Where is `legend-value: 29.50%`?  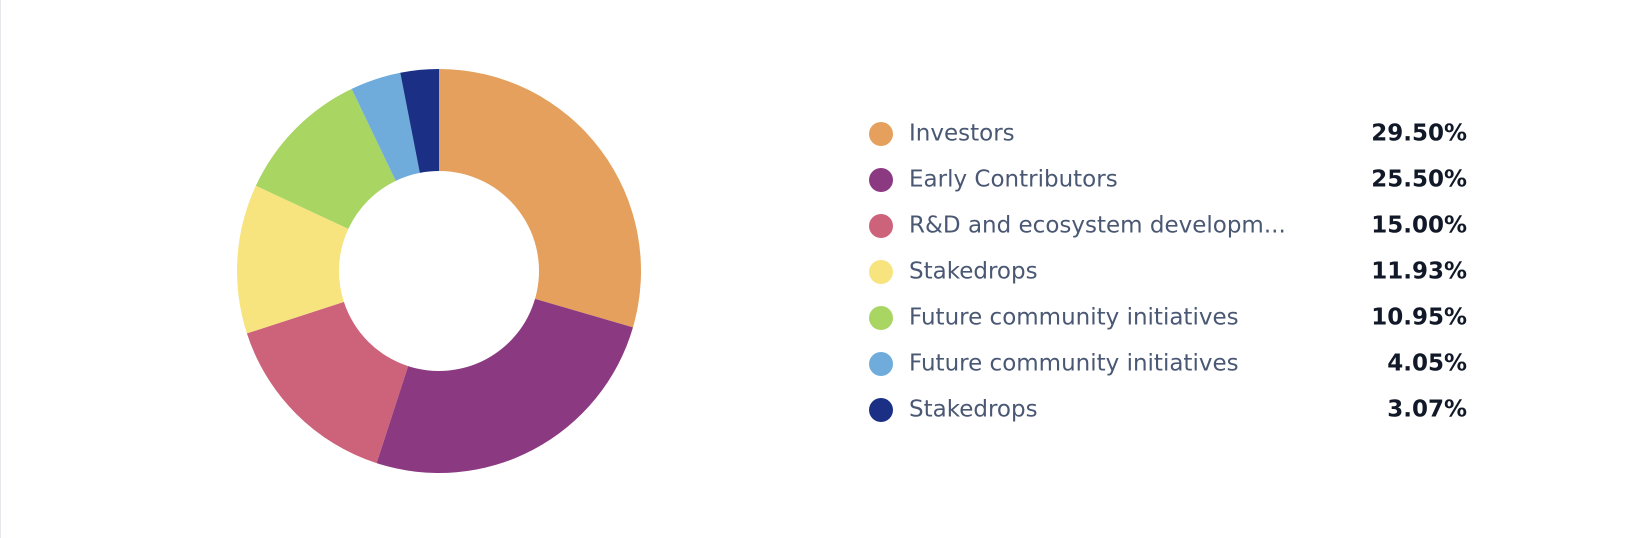 legend-value: 29.50% is located at coordinates (1419, 134).